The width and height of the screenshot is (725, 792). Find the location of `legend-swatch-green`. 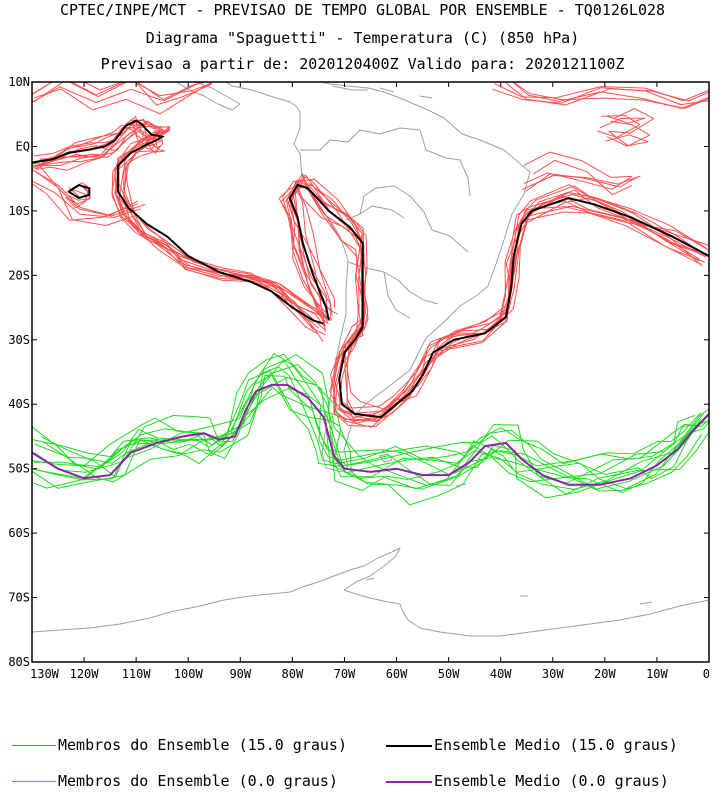

legend-swatch-green is located at coordinates (34, 781).